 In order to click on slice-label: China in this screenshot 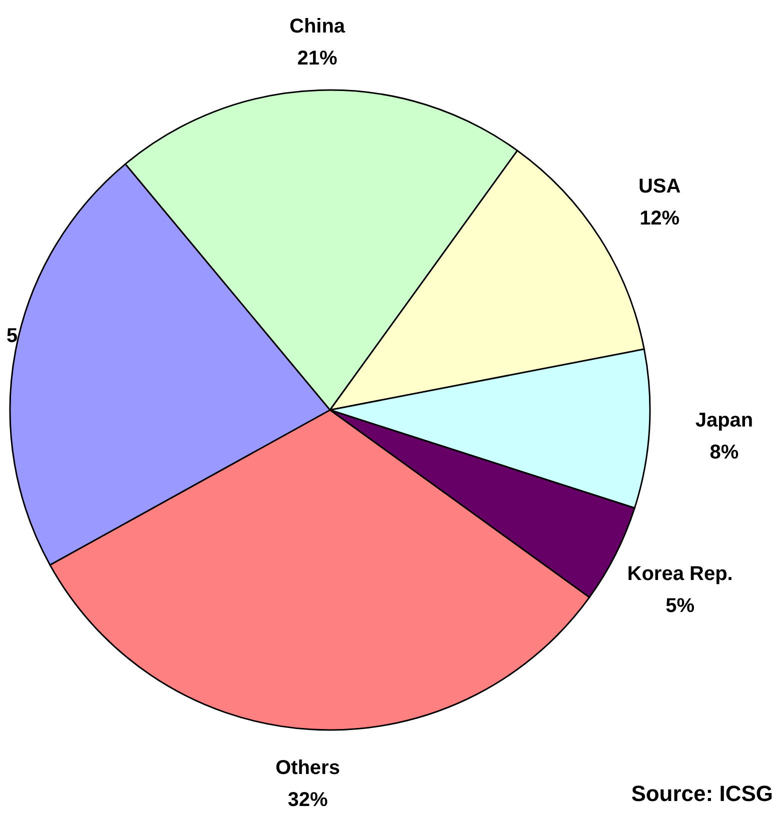, I will do `click(318, 27)`.